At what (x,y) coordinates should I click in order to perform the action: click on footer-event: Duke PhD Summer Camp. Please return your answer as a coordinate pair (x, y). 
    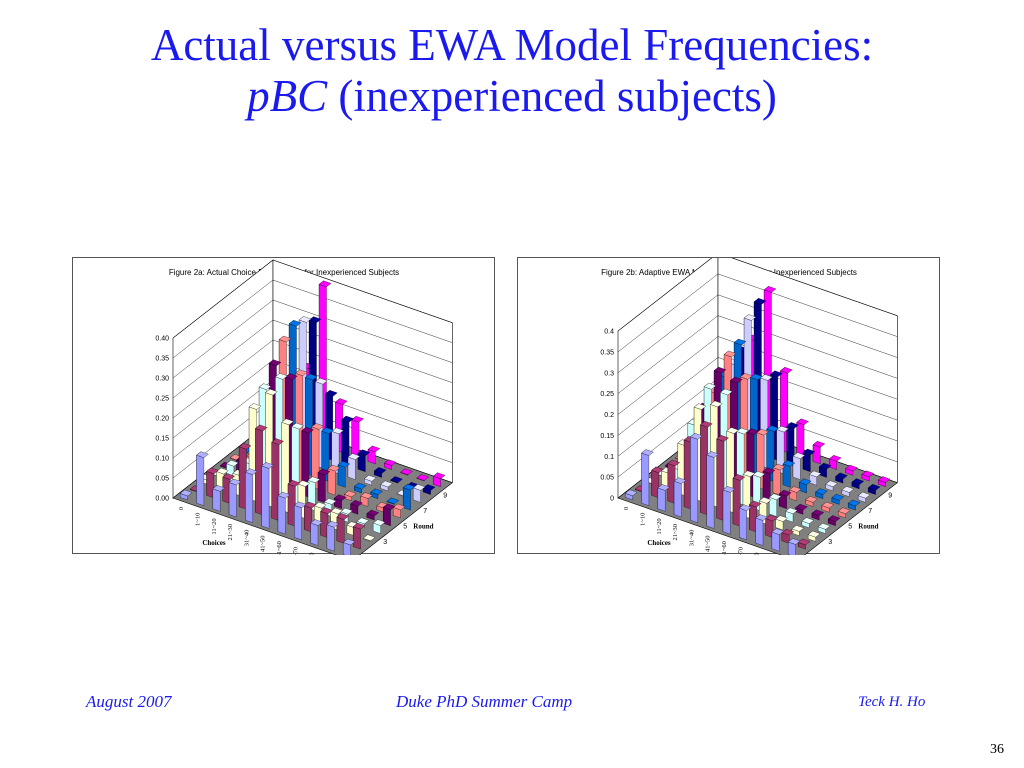
    Looking at the image, I should click on (484, 701).